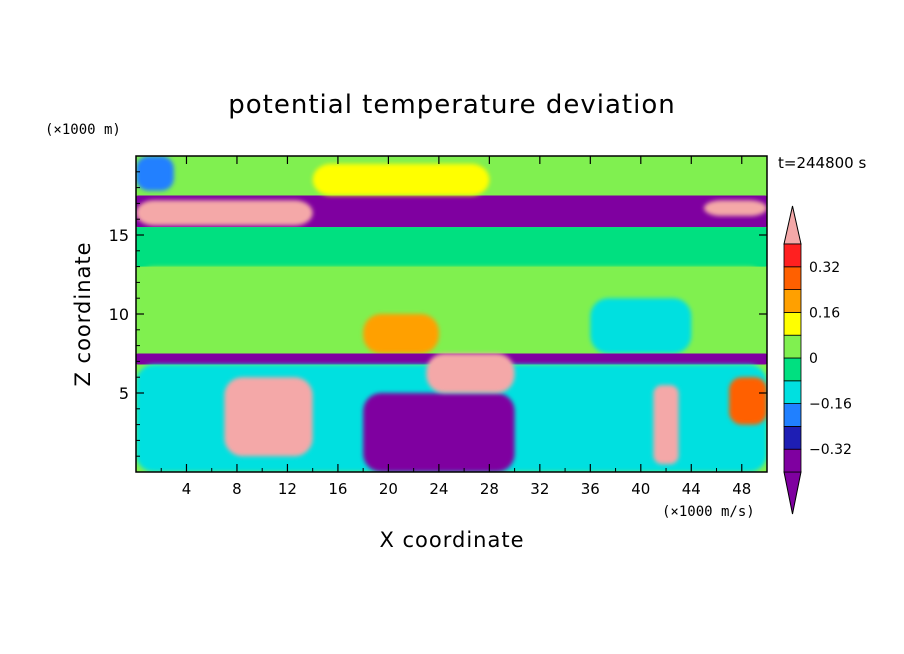 This screenshot has height=654, width=904. What do you see at coordinates (287, 489) in the screenshot?
I see `x-tick-label: 12` at bounding box center [287, 489].